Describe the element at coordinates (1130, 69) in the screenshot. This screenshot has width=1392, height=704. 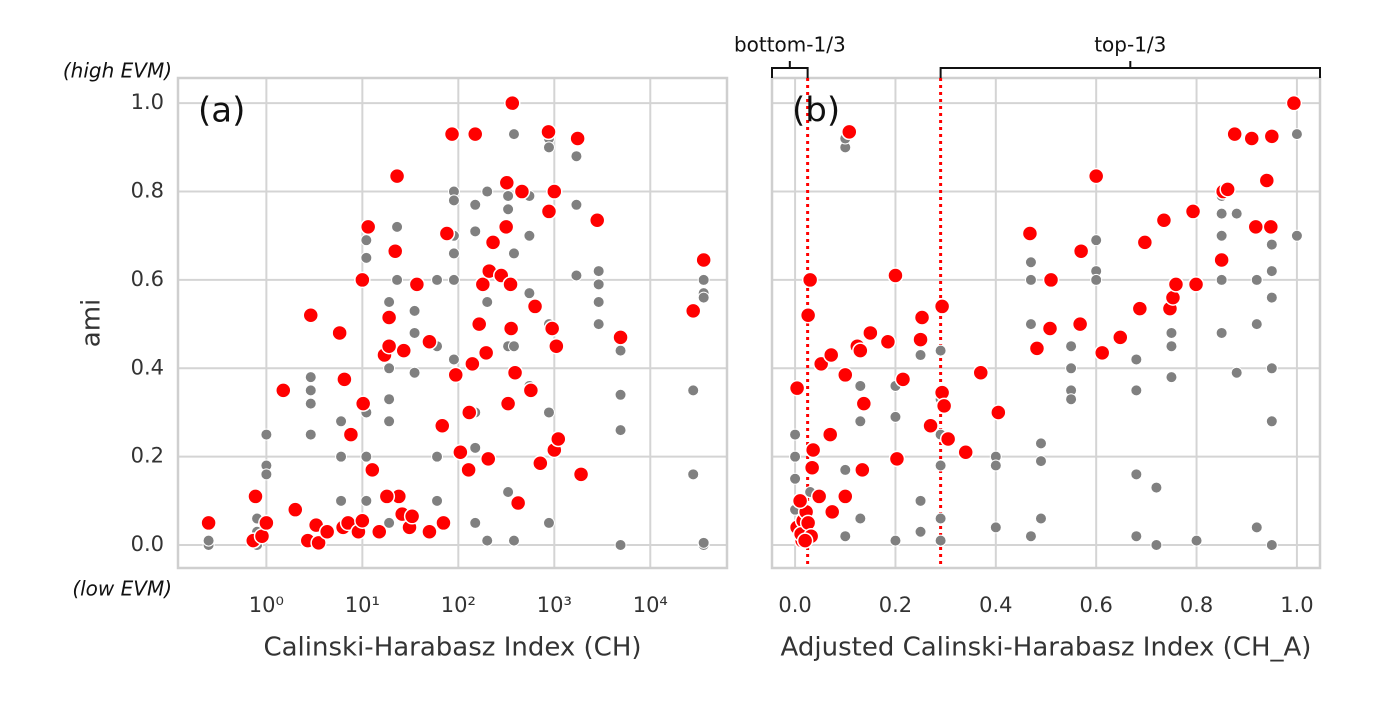
I see `region-bracket` at that location.